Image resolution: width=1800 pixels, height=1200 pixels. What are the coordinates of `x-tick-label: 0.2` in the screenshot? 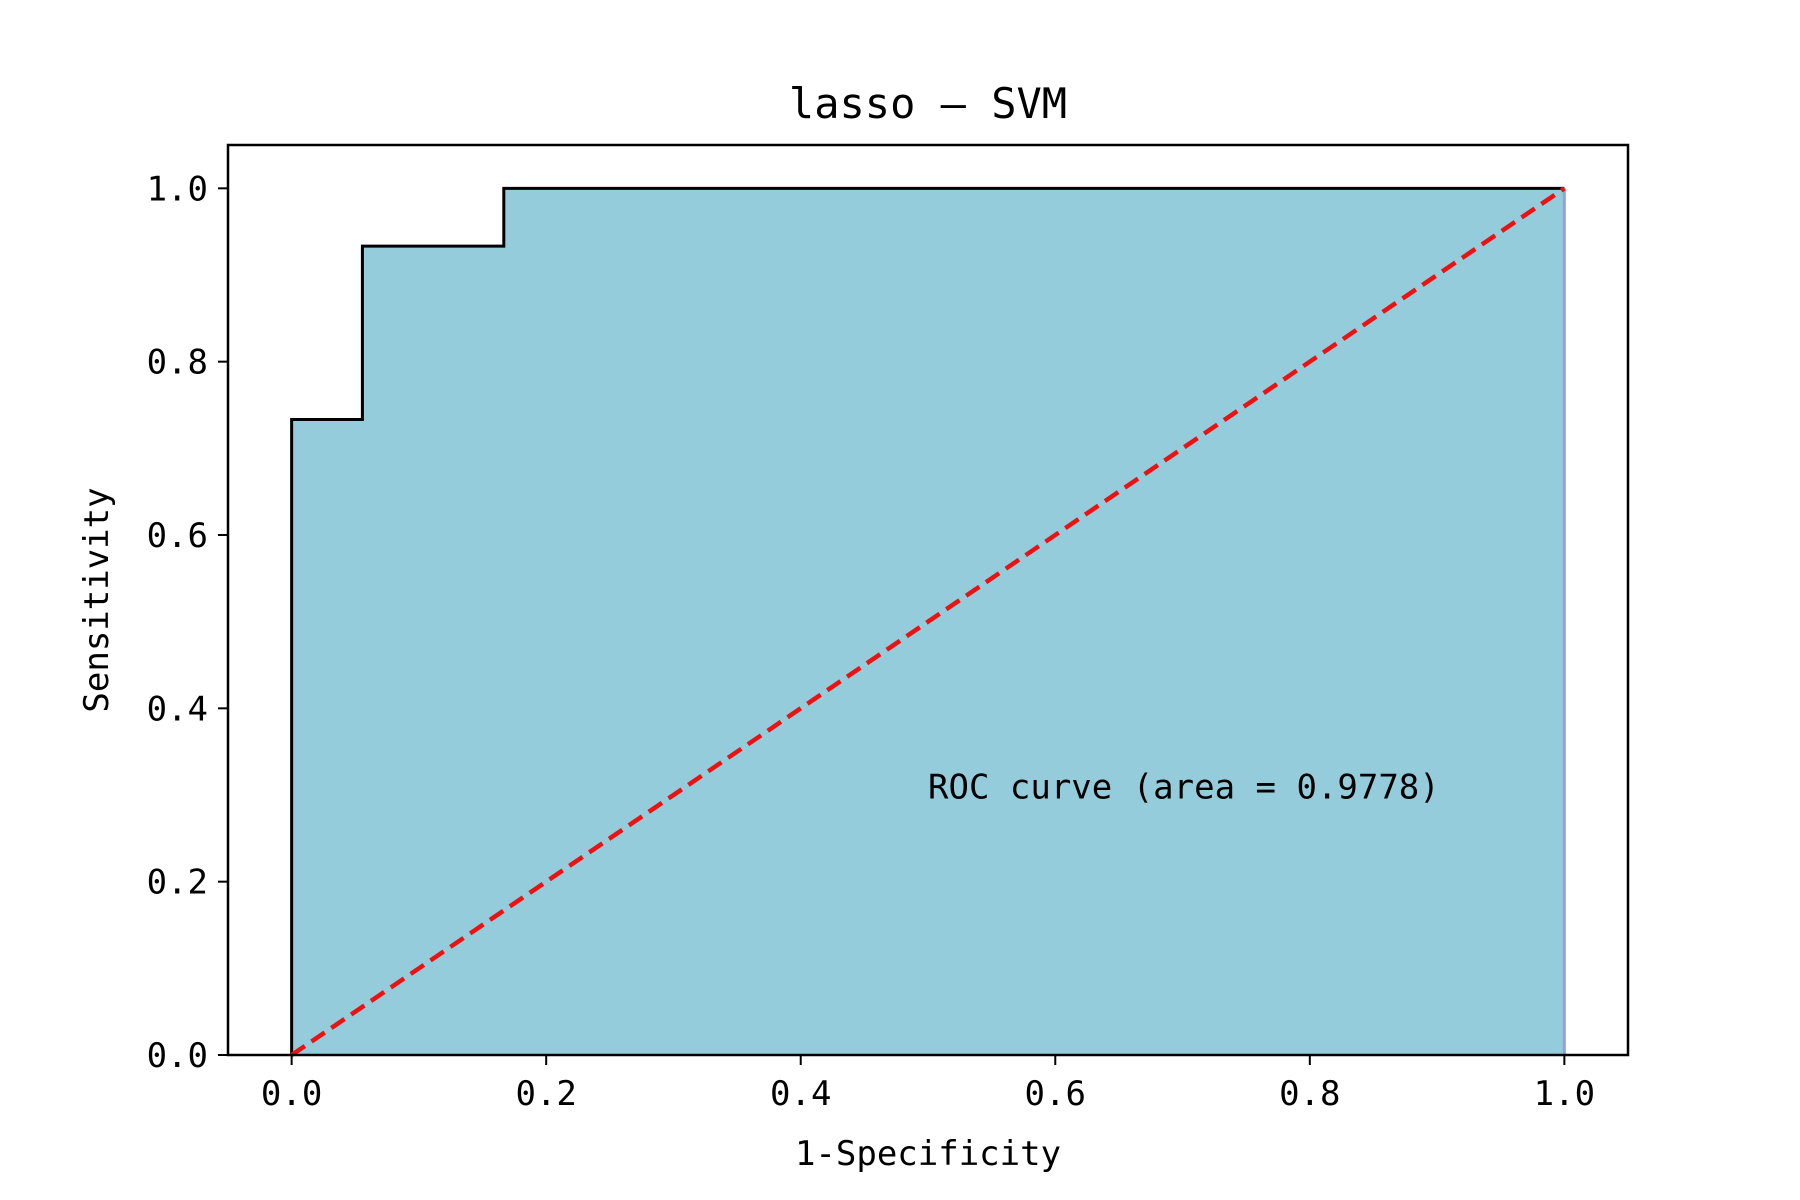 It's located at (545, 1094).